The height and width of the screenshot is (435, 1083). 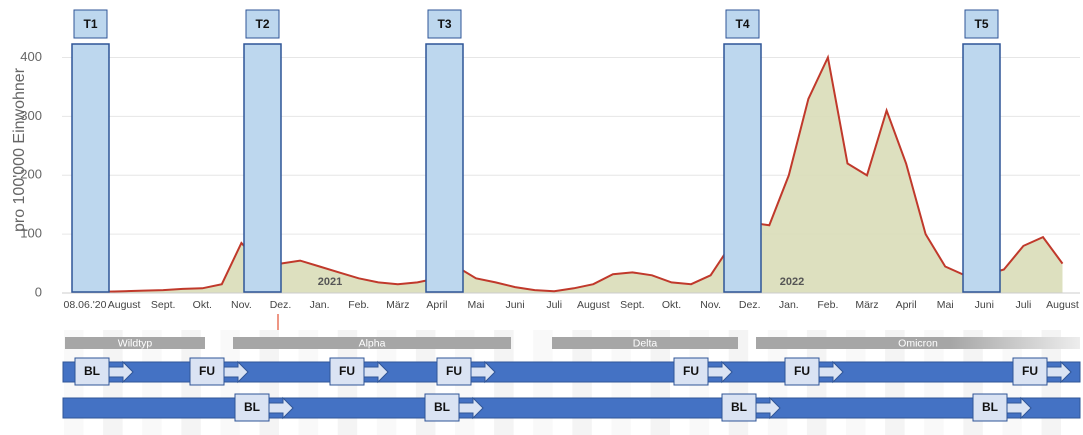 I want to click on y-axis-label: pro 100'000 Einwohner, so click(x=19, y=149).